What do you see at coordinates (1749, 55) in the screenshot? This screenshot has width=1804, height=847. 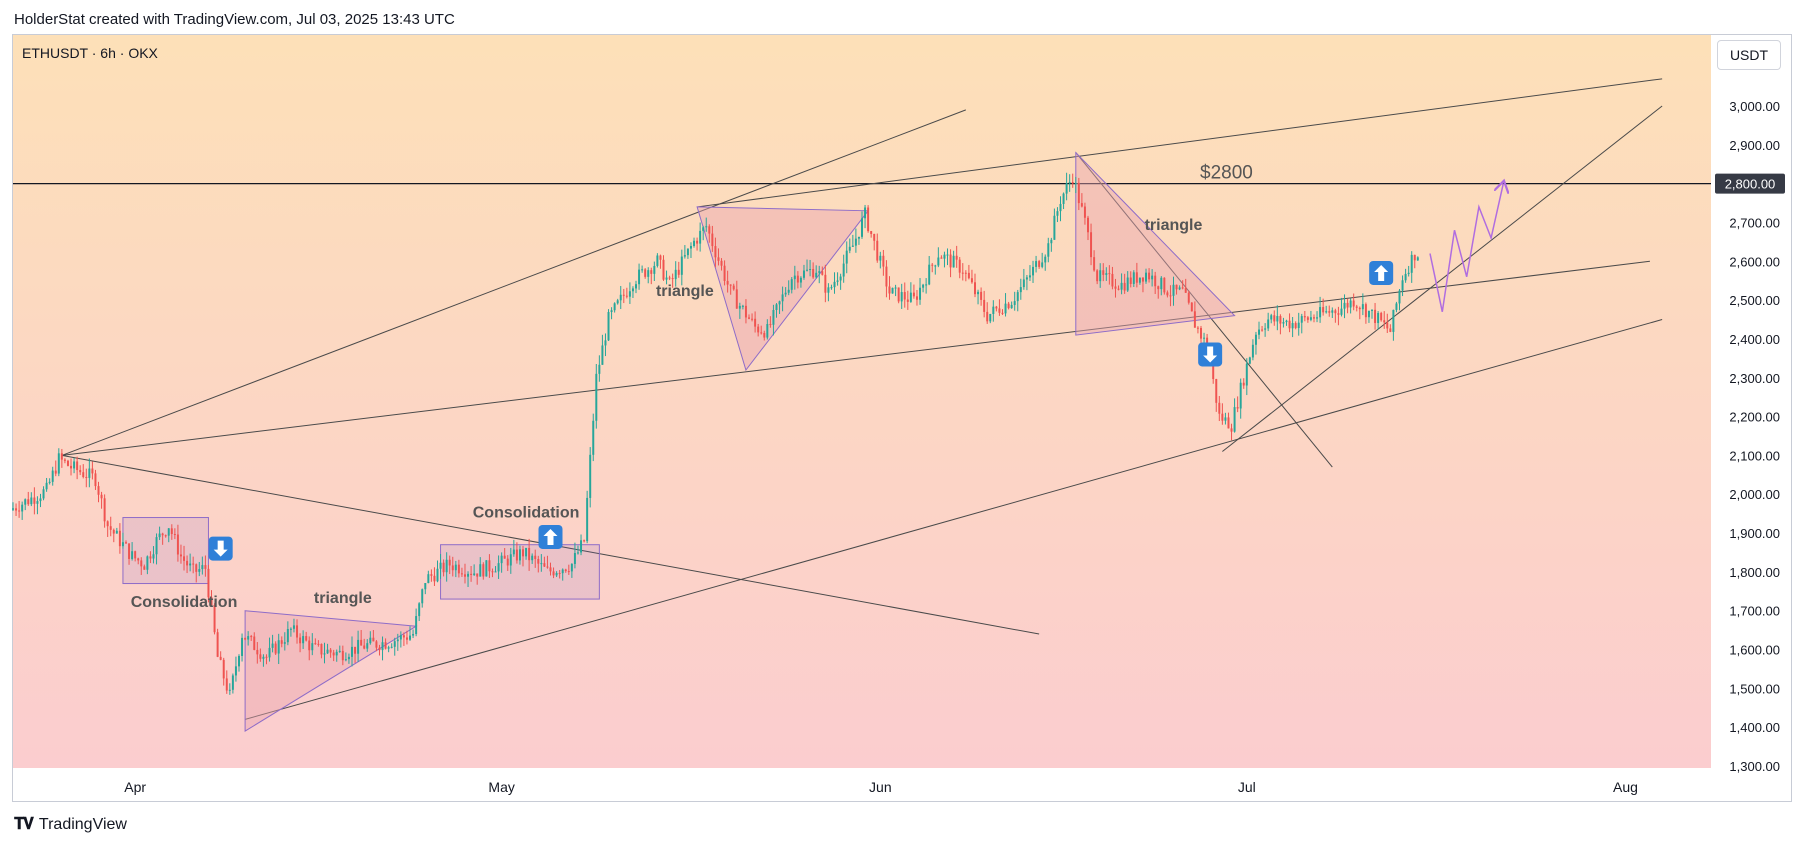 I see `currency-button: USDT` at bounding box center [1749, 55].